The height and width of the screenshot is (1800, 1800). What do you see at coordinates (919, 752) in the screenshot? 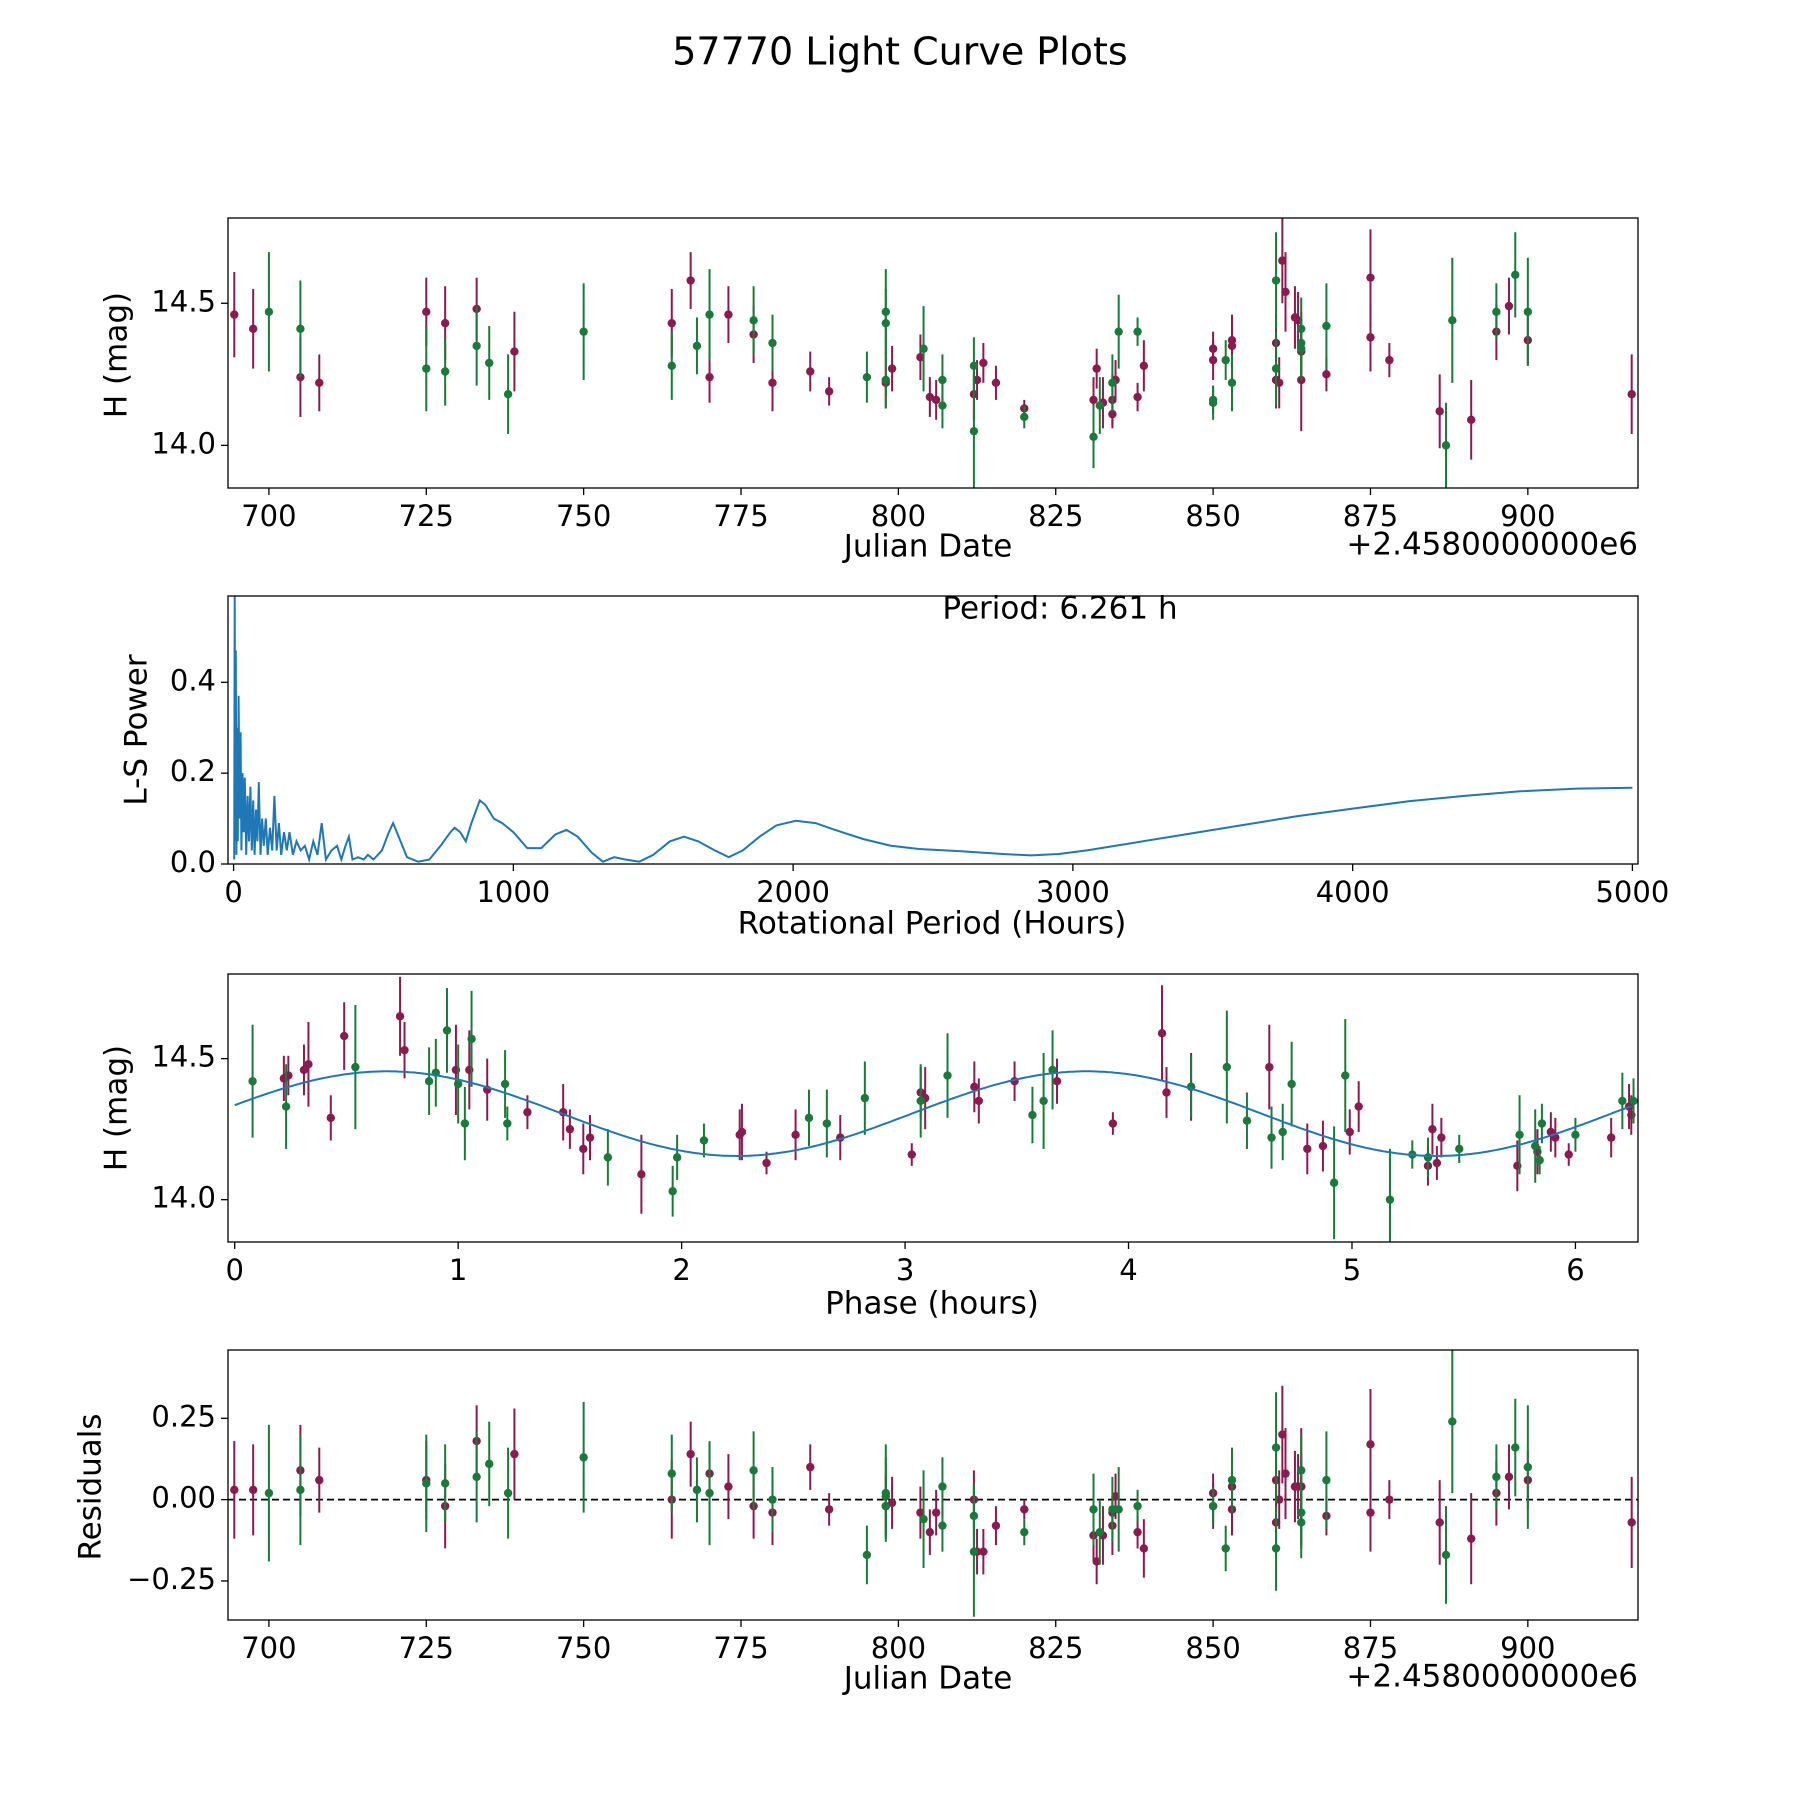
I see `periodogram-plot-area: 0 1000 2000 3000 4000 5000 0.0 0.2 0.4` at bounding box center [919, 752].